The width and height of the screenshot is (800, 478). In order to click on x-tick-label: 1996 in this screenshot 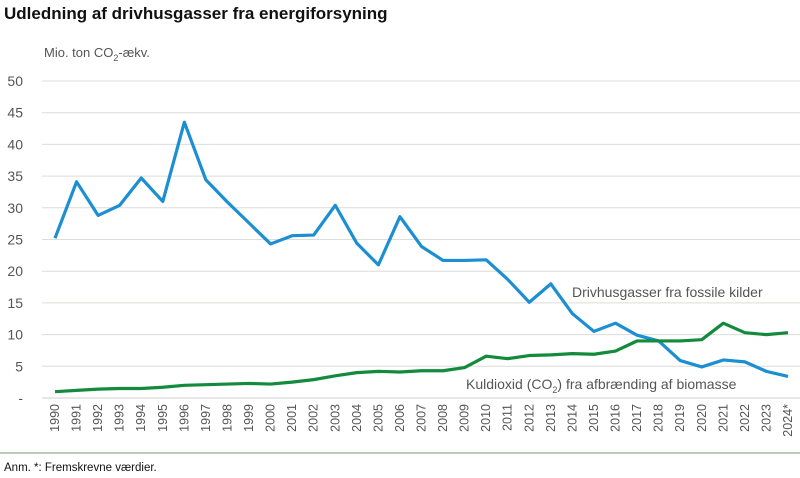, I will do `click(184, 418)`.